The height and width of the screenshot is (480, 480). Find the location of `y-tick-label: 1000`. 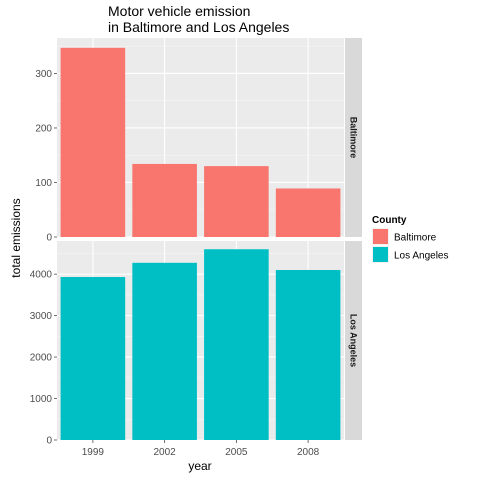

y-tick-label: 1000 is located at coordinates (41, 399).